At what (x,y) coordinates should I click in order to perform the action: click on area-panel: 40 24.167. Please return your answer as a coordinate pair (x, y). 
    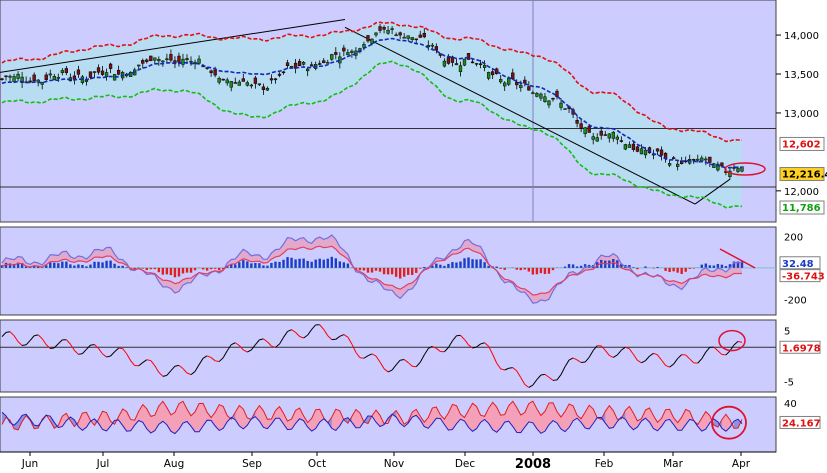
    Looking at the image, I should click on (410, 424).